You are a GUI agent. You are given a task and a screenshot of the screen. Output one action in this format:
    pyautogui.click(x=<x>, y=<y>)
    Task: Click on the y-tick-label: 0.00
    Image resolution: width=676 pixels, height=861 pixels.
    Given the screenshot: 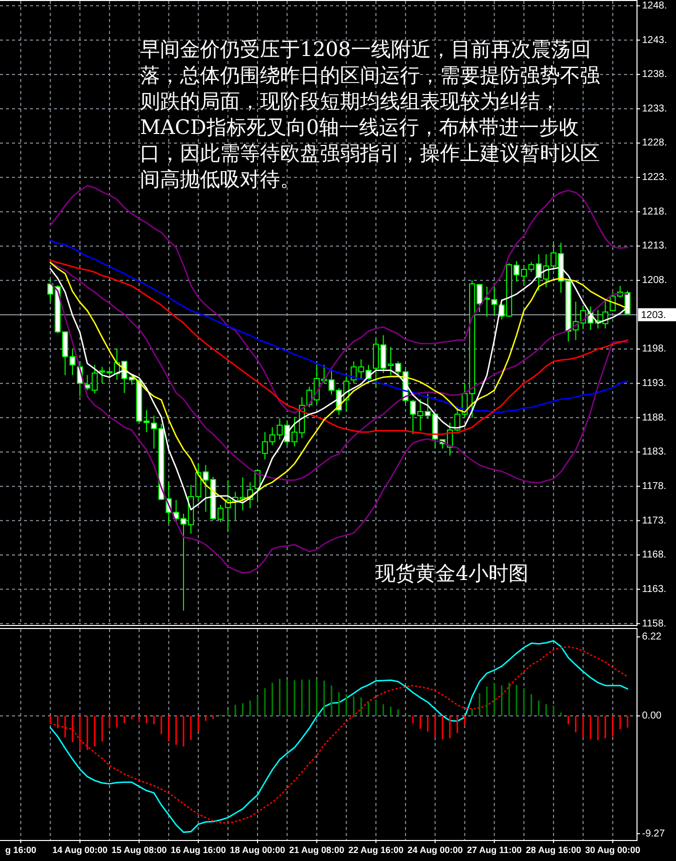 What is the action you would take?
    pyautogui.click(x=652, y=716)
    